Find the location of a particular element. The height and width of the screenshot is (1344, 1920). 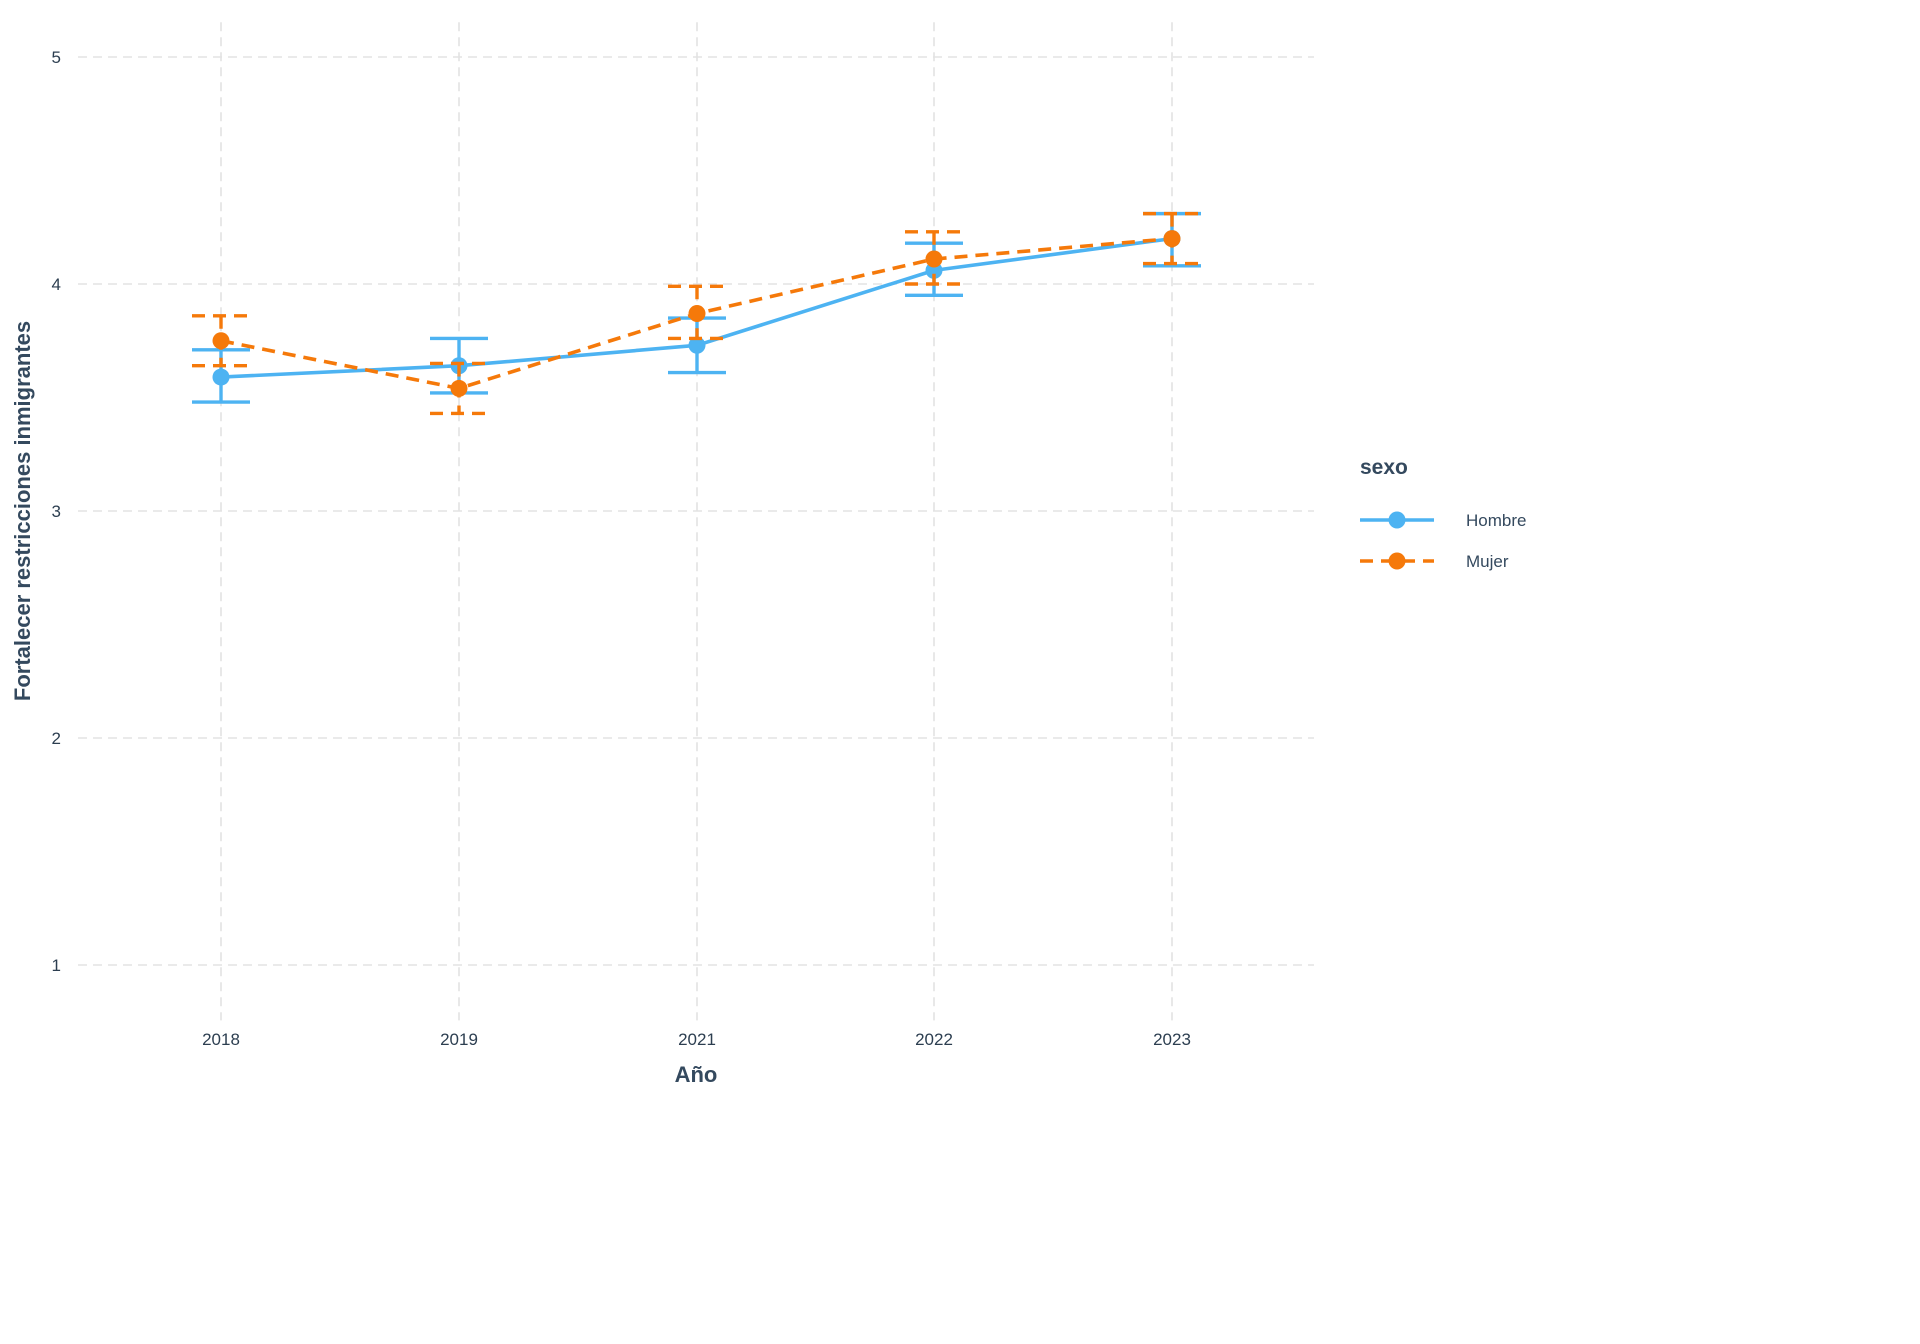

x-axis-title: Año is located at coordinates (696, 1074).